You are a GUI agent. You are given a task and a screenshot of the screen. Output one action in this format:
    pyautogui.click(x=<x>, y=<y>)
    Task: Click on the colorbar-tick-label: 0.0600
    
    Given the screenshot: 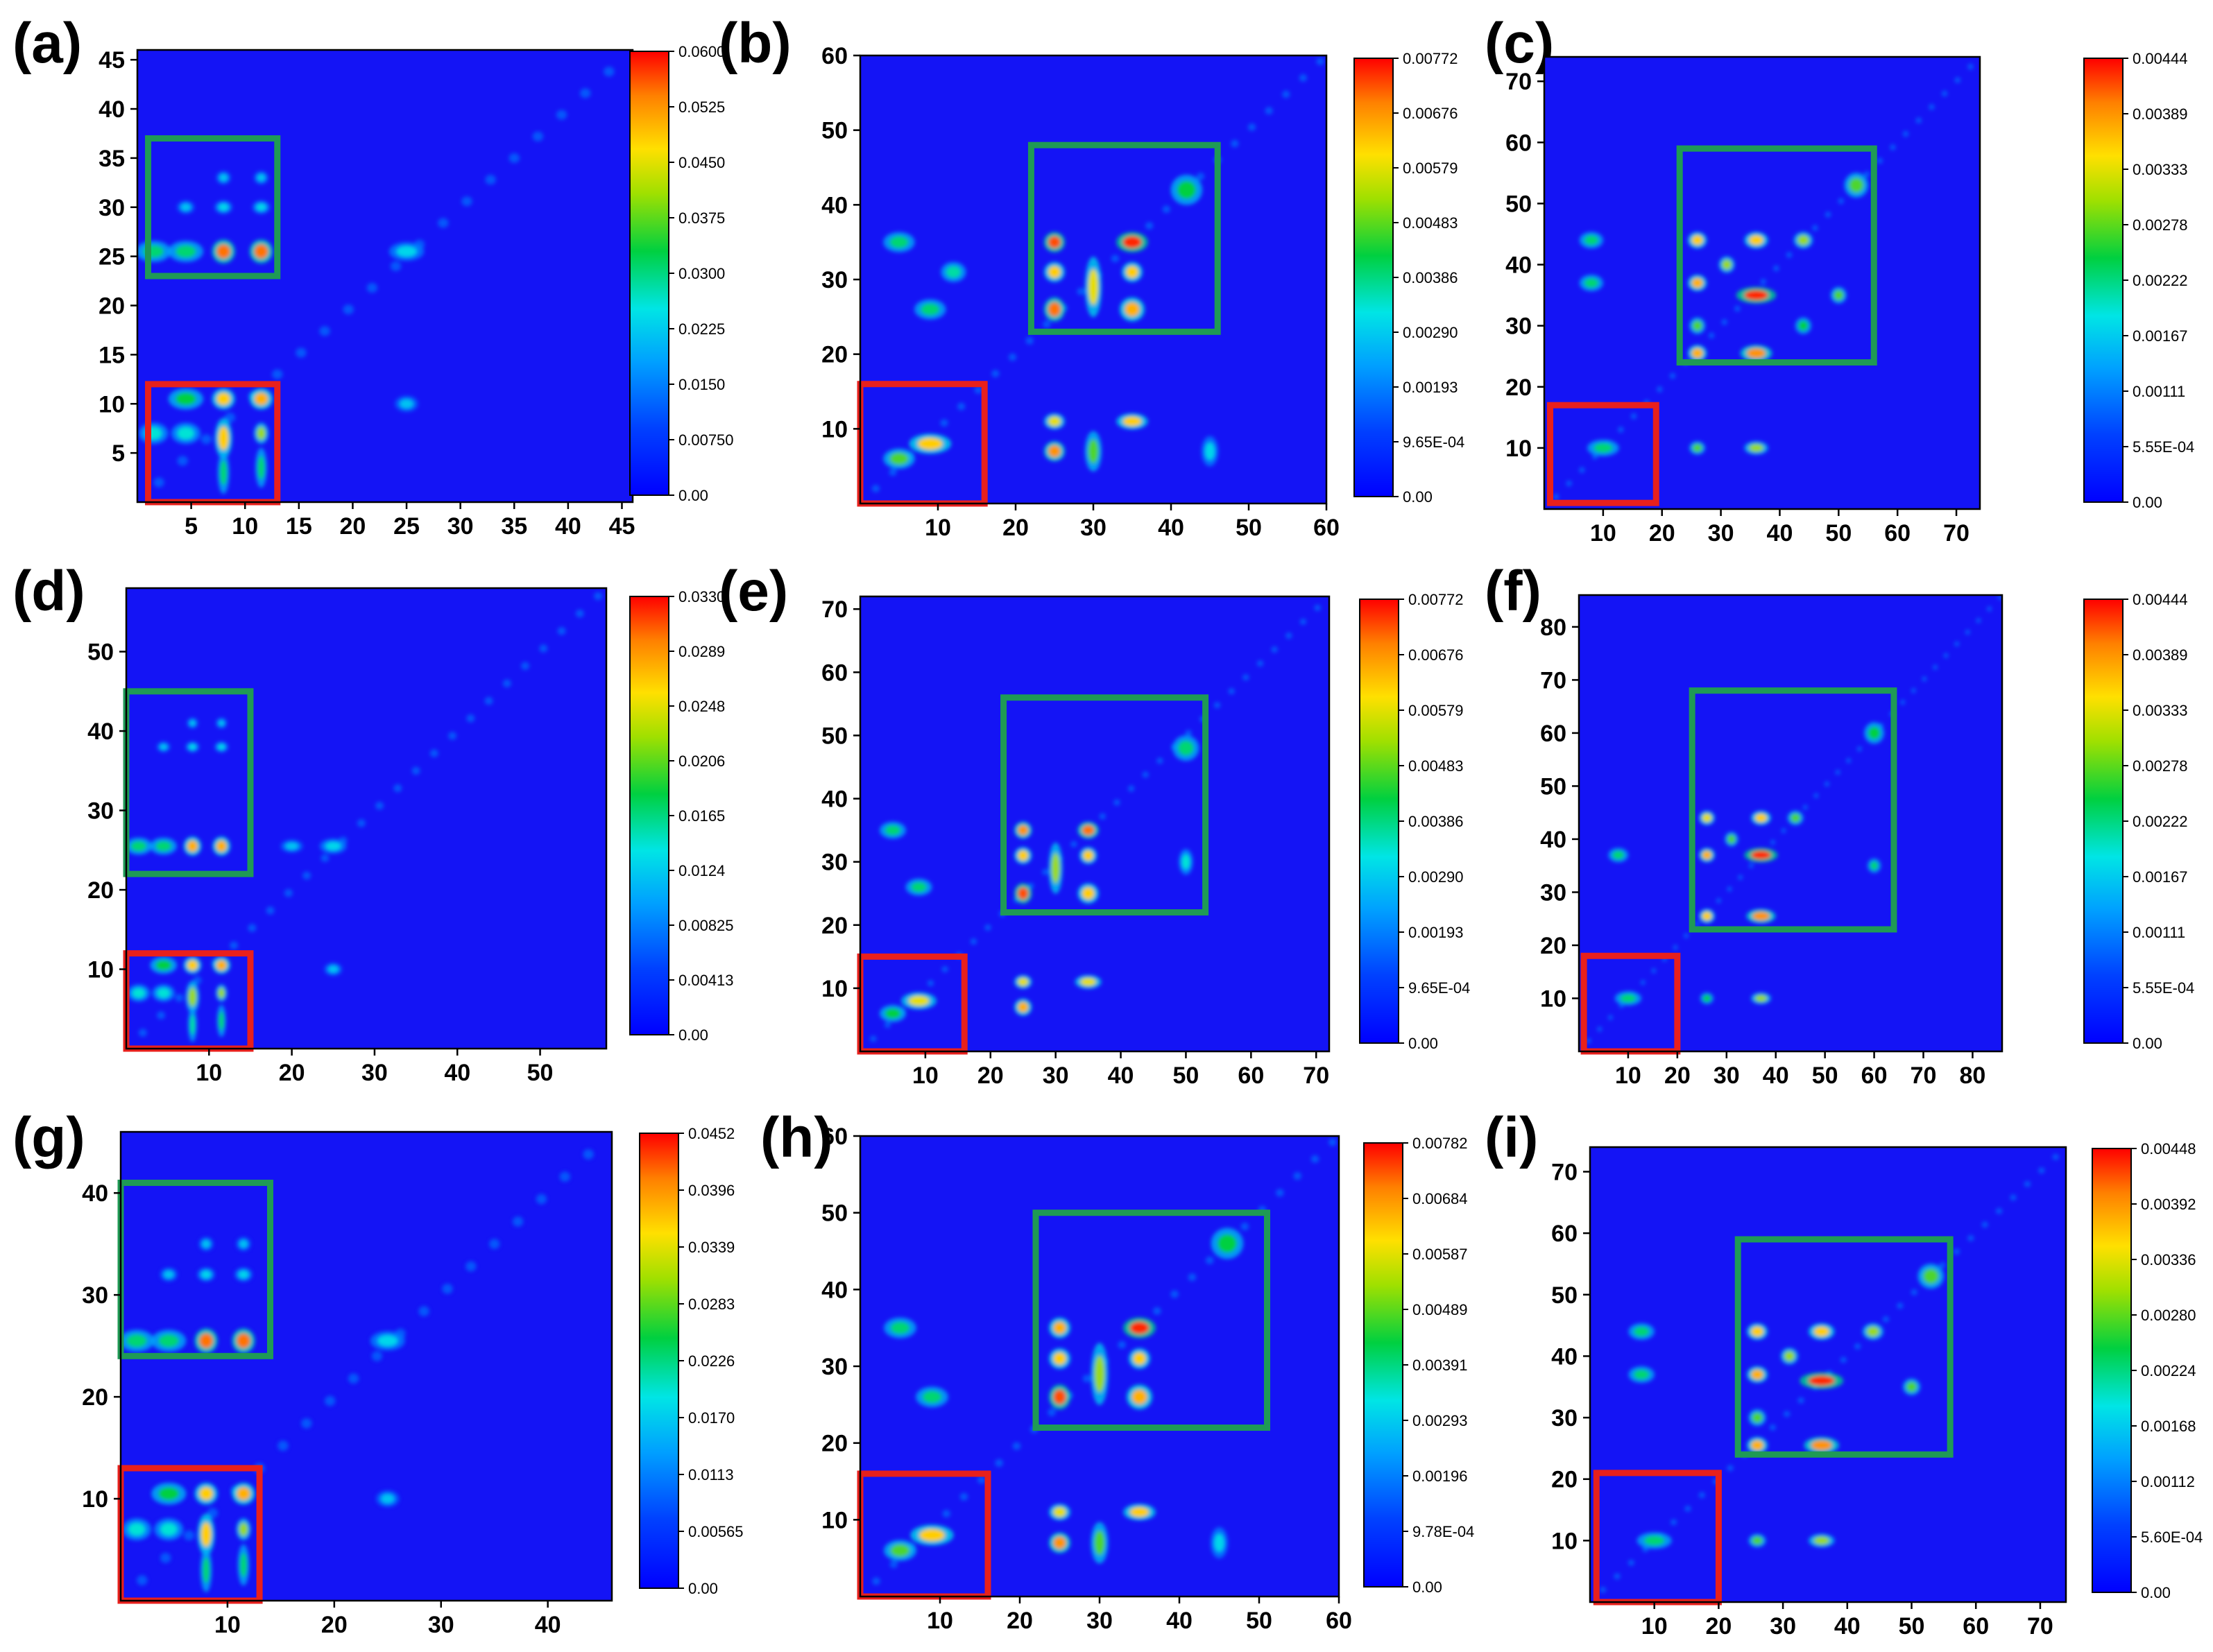 What is the action you would take?
    pyautogui.click(x=701, y=51)
    